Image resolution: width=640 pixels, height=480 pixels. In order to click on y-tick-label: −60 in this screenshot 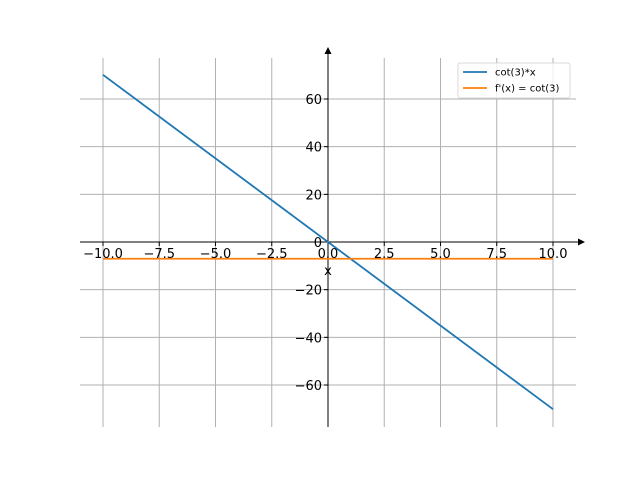, I will do `click(308, 386)`.